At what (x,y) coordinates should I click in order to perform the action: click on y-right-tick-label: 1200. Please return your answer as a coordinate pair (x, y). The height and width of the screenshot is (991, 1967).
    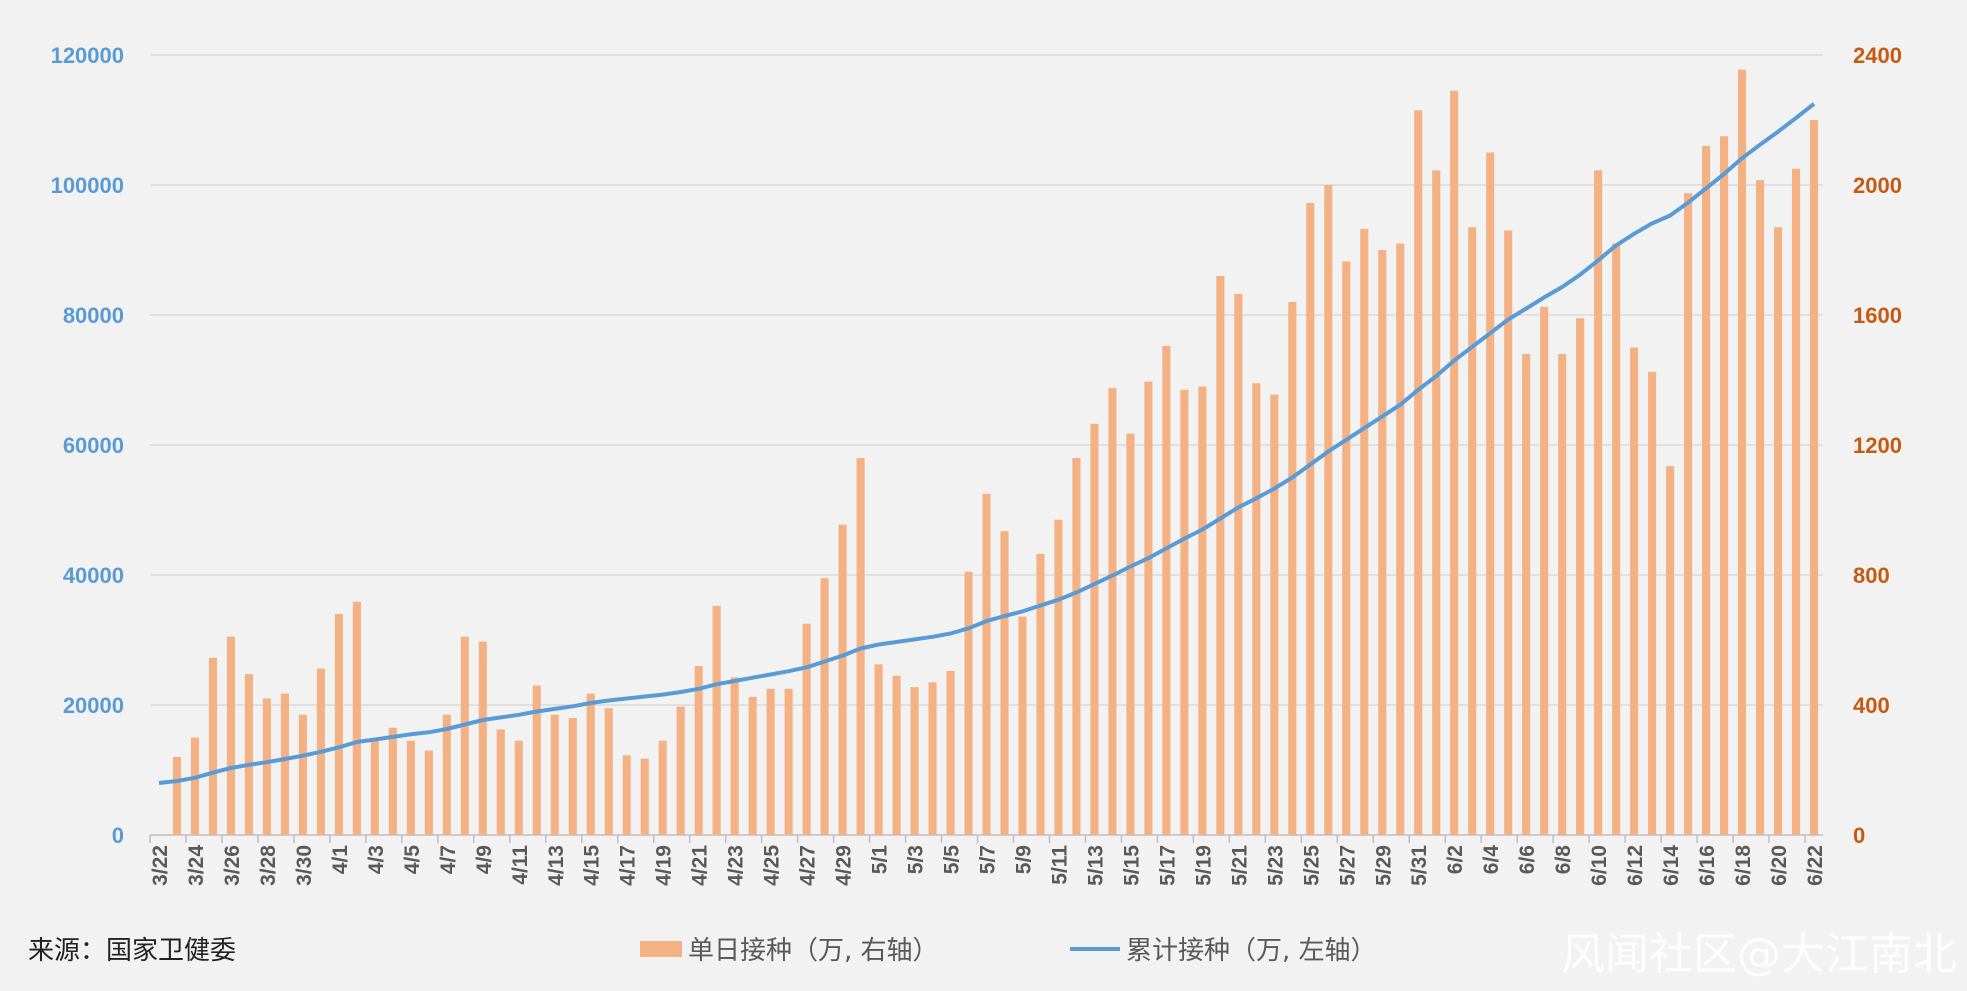
    Looking at the image, I should click on (1877, 445).